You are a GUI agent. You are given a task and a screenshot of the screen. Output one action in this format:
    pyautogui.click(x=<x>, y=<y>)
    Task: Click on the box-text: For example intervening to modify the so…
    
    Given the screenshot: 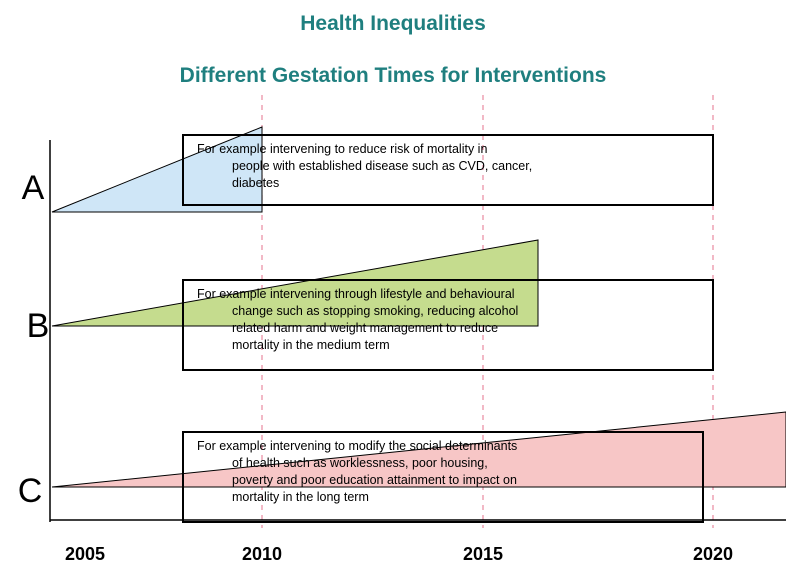 What is the action you would take?
    pyautogui.click(x=357, y=446)
    